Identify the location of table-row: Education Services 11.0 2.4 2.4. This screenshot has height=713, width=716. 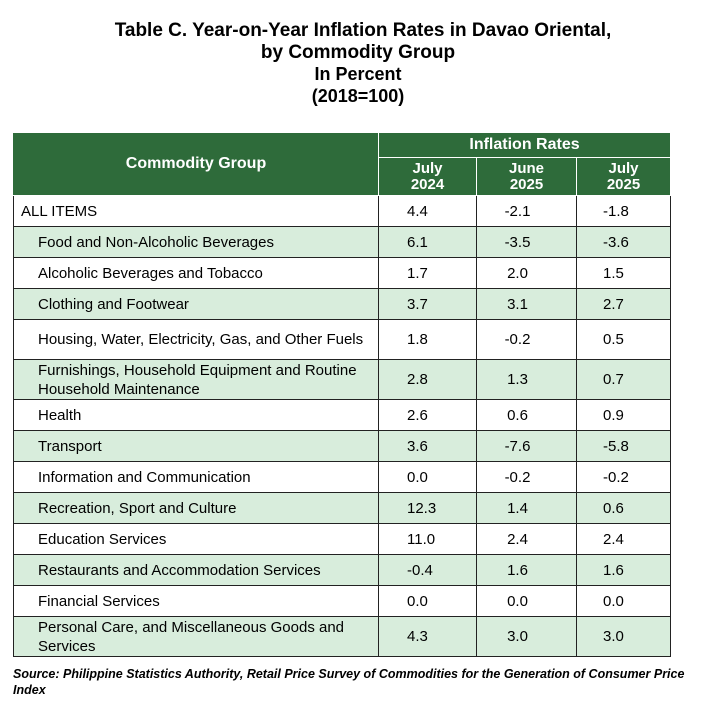
(342, 539).